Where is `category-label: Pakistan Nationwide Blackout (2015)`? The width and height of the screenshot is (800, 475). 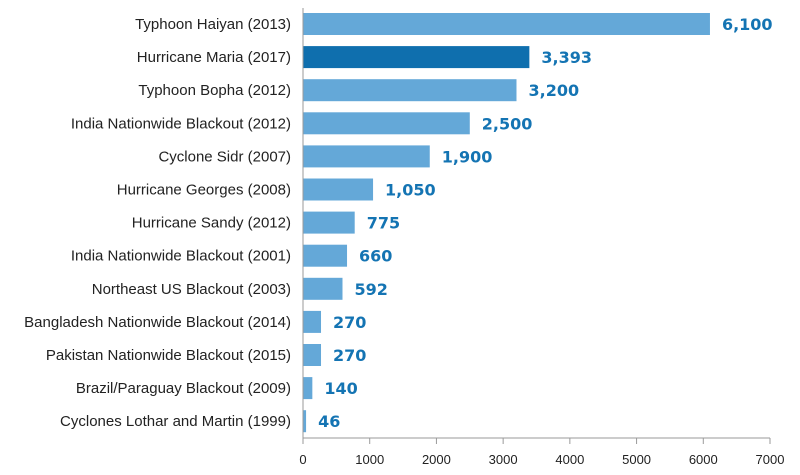
category-label: Pakistan Nationwide Blackout (2015) is located at coordinates (168, 355).